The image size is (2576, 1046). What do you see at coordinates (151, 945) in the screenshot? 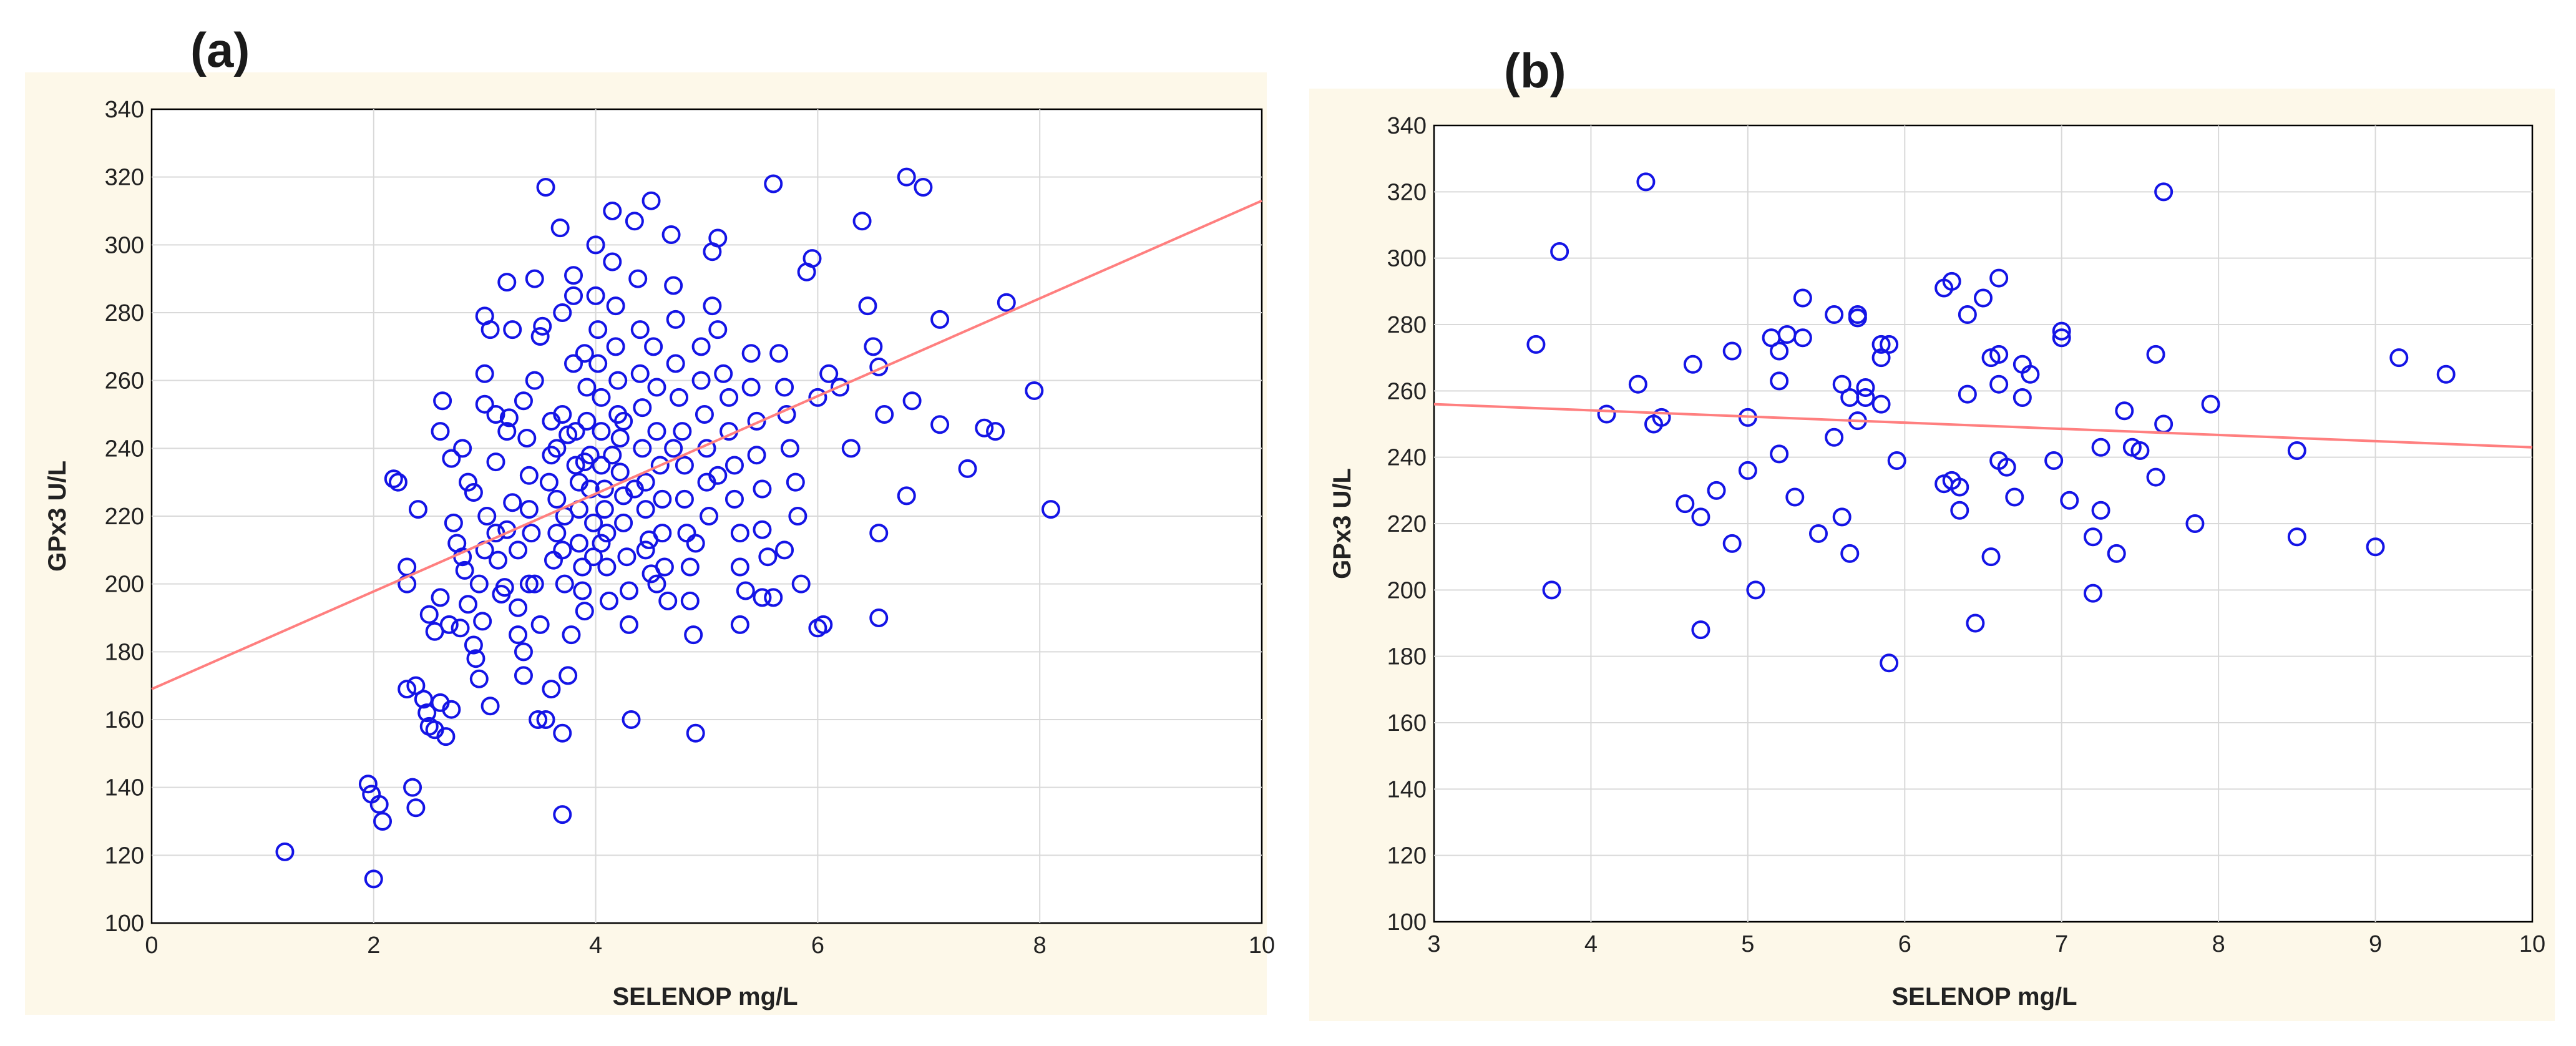
I see `x-tick-label: 0` at bounding box center [151, 945].